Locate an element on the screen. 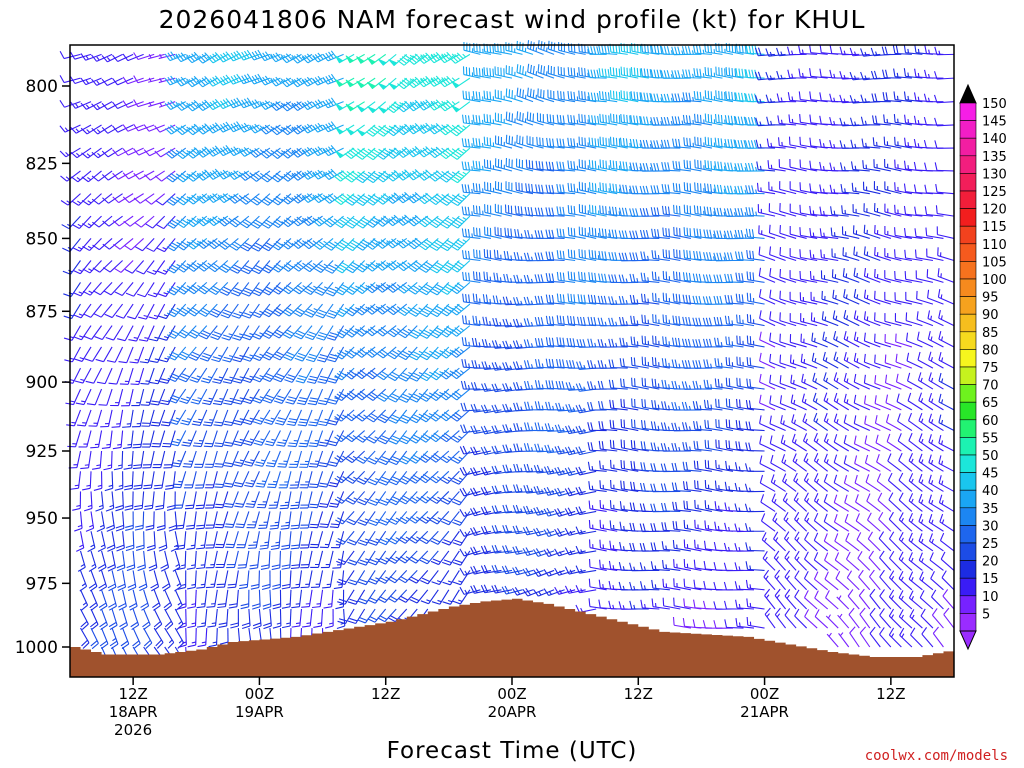 This screenshot has height=768, width=1024. colorbar-label: 90 is located at coordinates (990, 315).